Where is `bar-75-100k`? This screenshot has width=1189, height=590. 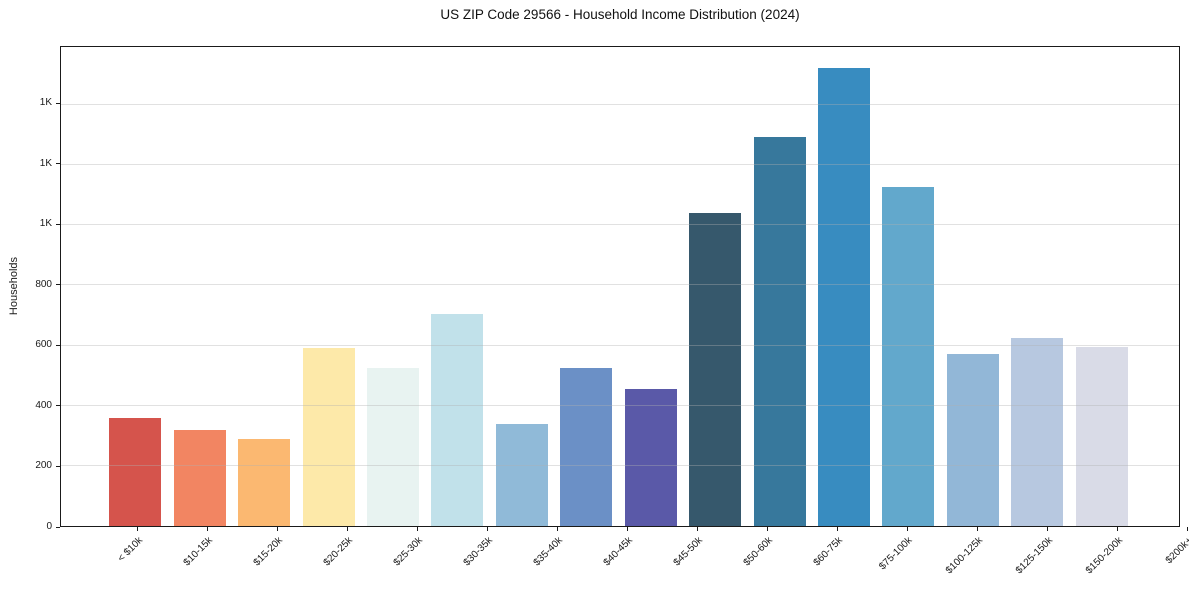
bar-75-100k is located at coordinates (844, 297).